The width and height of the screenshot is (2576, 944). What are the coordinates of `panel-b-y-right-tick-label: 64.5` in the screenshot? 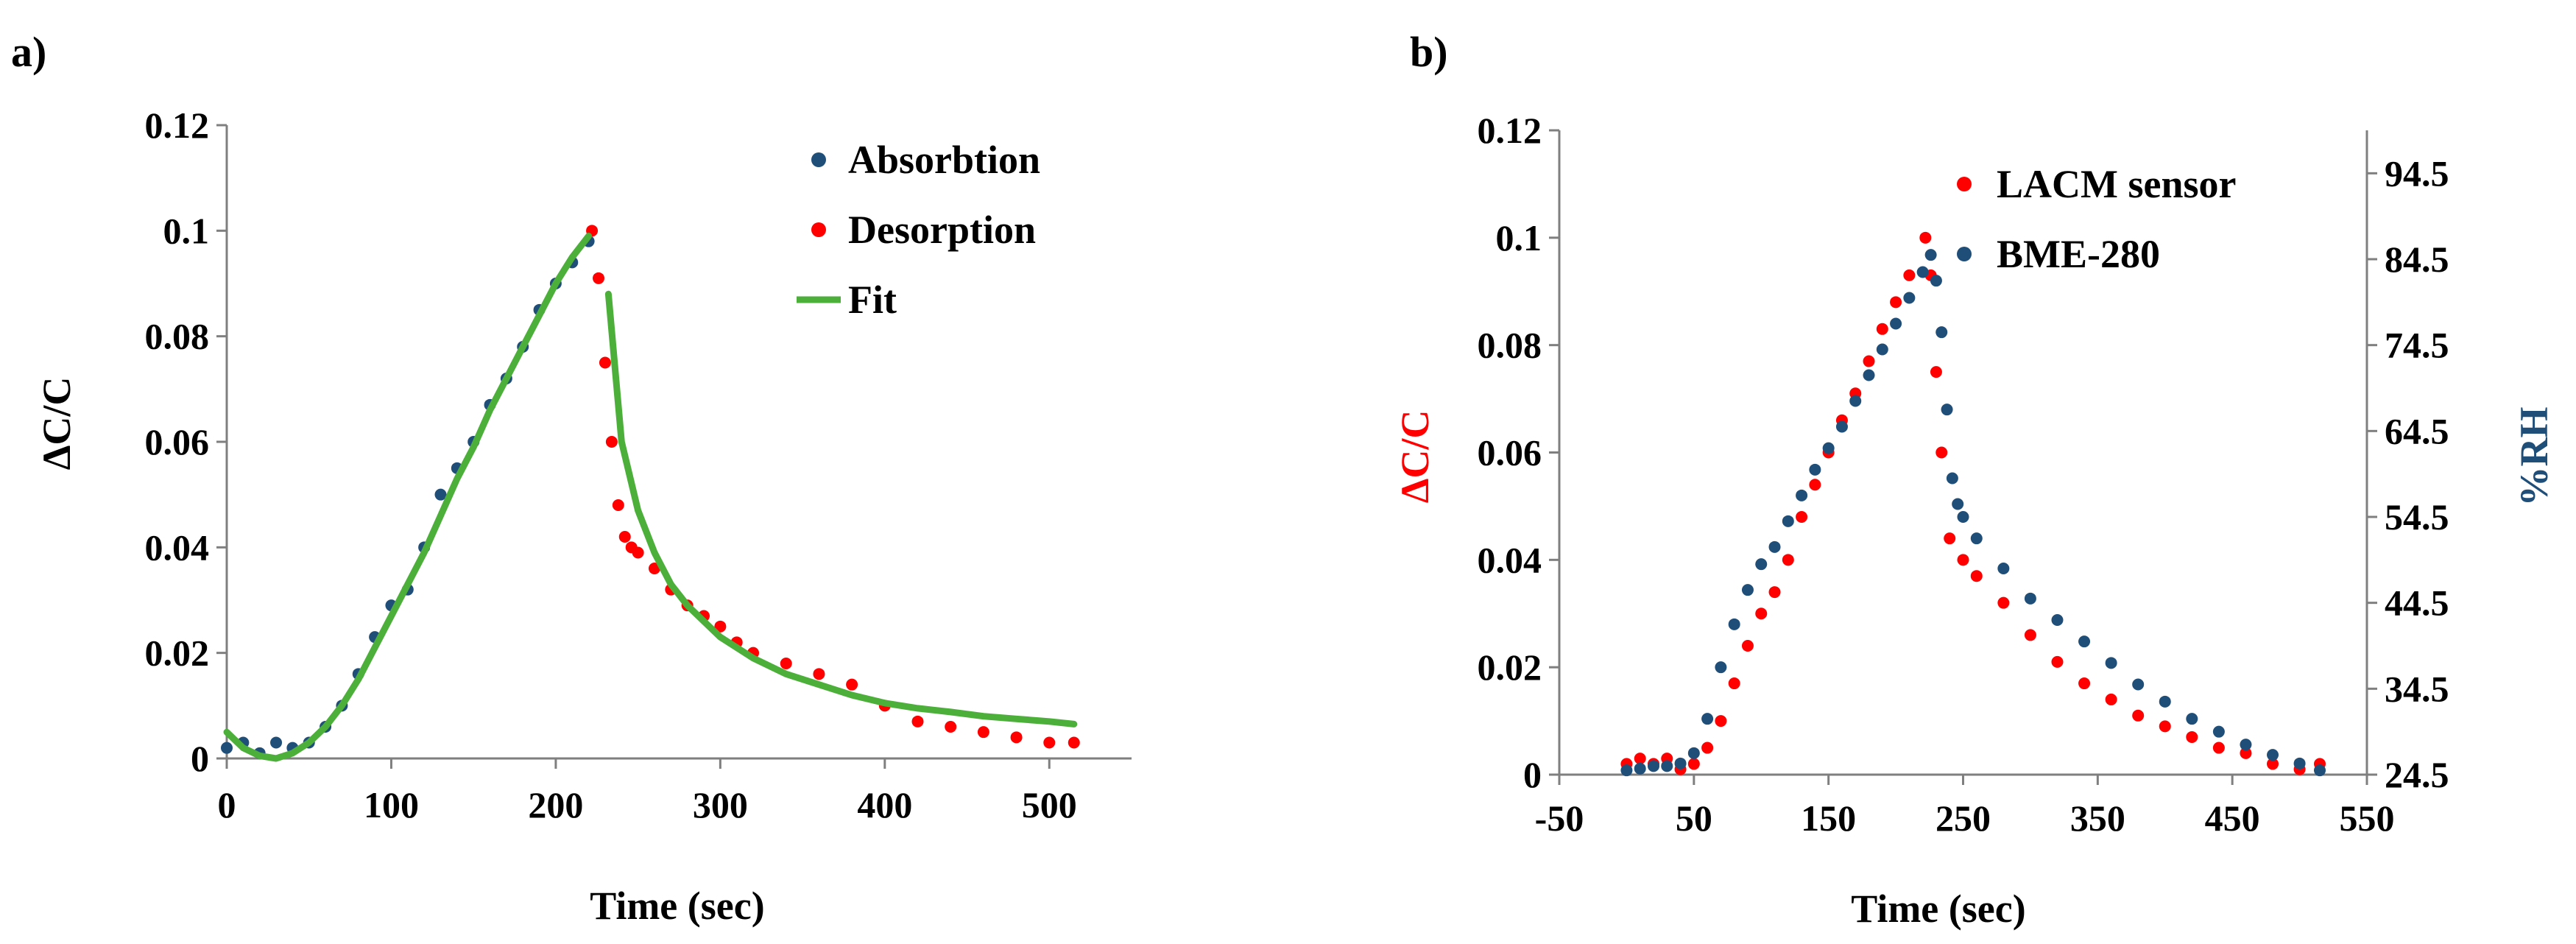 It's located at (2417, 430).